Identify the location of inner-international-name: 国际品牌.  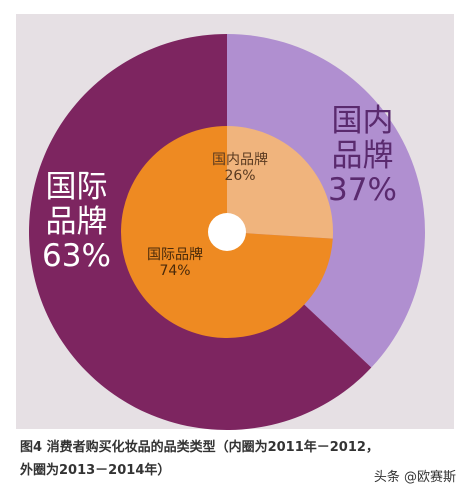
(175, 255).